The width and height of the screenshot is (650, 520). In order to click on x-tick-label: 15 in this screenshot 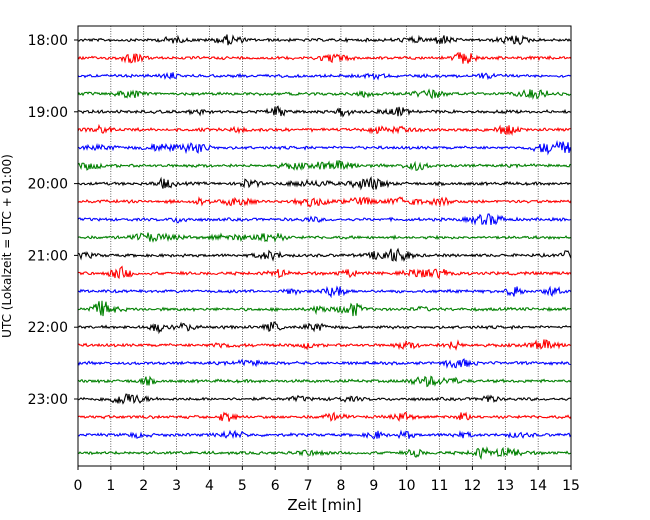, I will do `click(571, 486)`.